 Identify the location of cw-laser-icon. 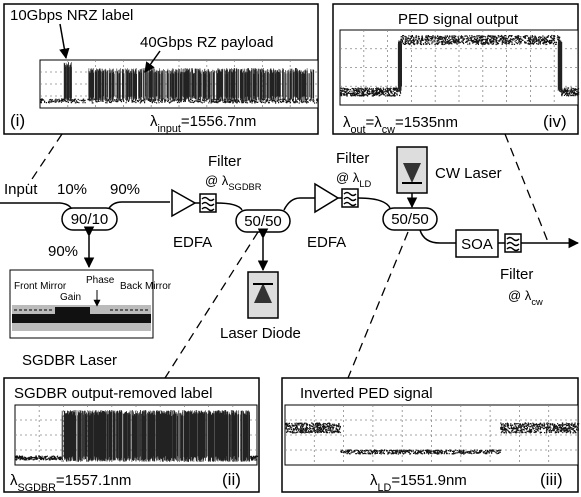
(412, 170).